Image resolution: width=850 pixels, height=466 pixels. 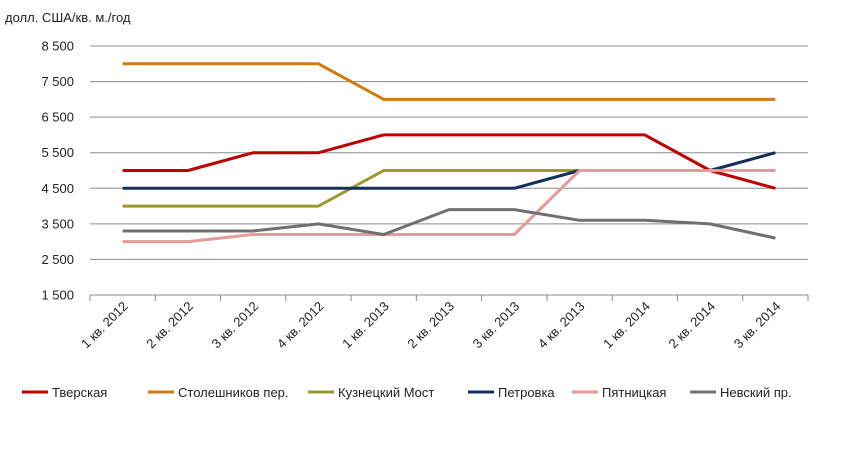 What do you see at coordinates (79, 392) in the screenshot?
I see `legend-label: Тверская` at bounding box center [79, 392].